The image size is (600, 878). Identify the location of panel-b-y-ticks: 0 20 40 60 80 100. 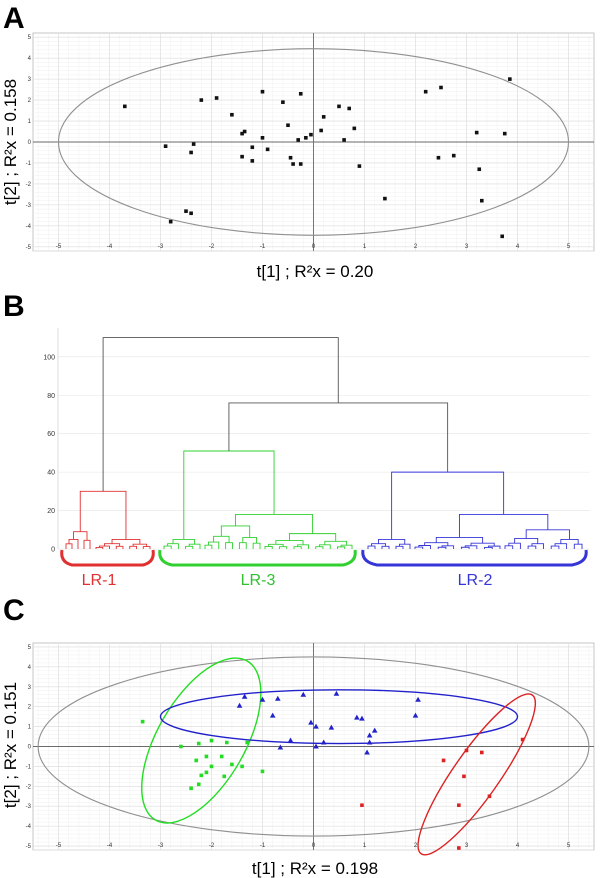
(49, 453).